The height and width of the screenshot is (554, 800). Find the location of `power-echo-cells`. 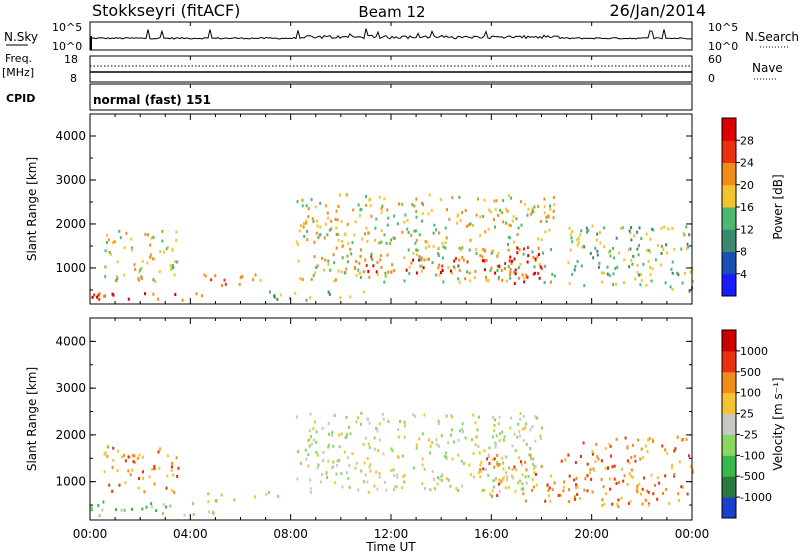

power-echo-cells is located at coordinates (392, 247).